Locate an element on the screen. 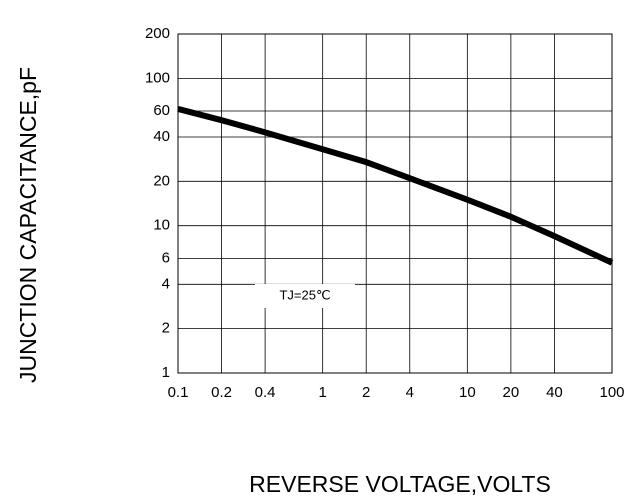  y-tick-label: 10 is located at coordinates (161, 225).